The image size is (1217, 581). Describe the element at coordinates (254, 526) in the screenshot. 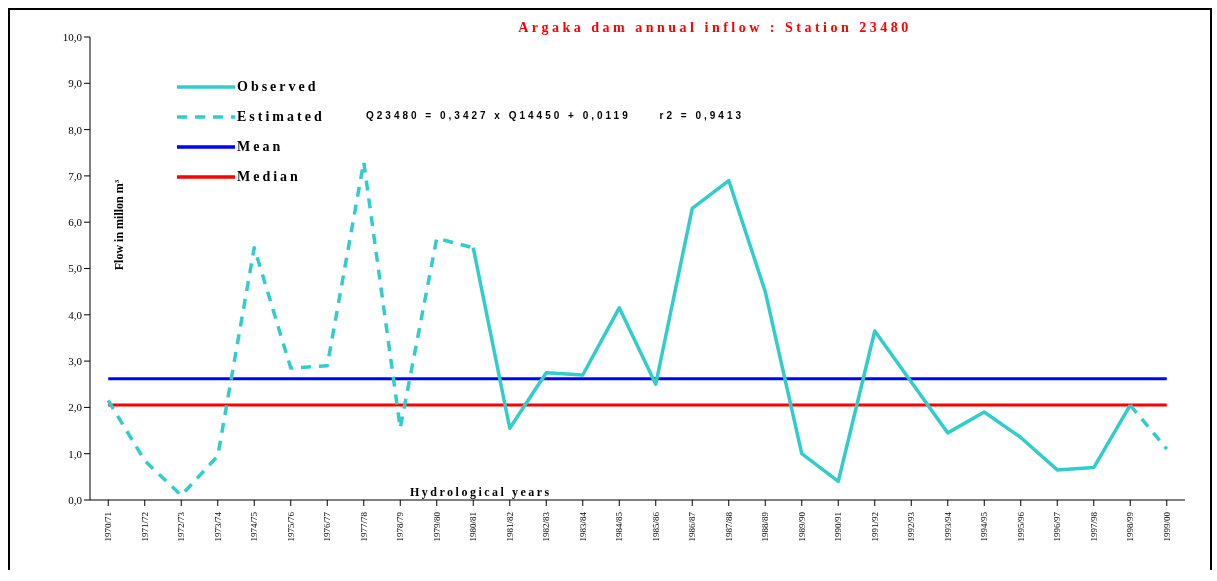

I see `x-tick-label: 1974/75` at that location.